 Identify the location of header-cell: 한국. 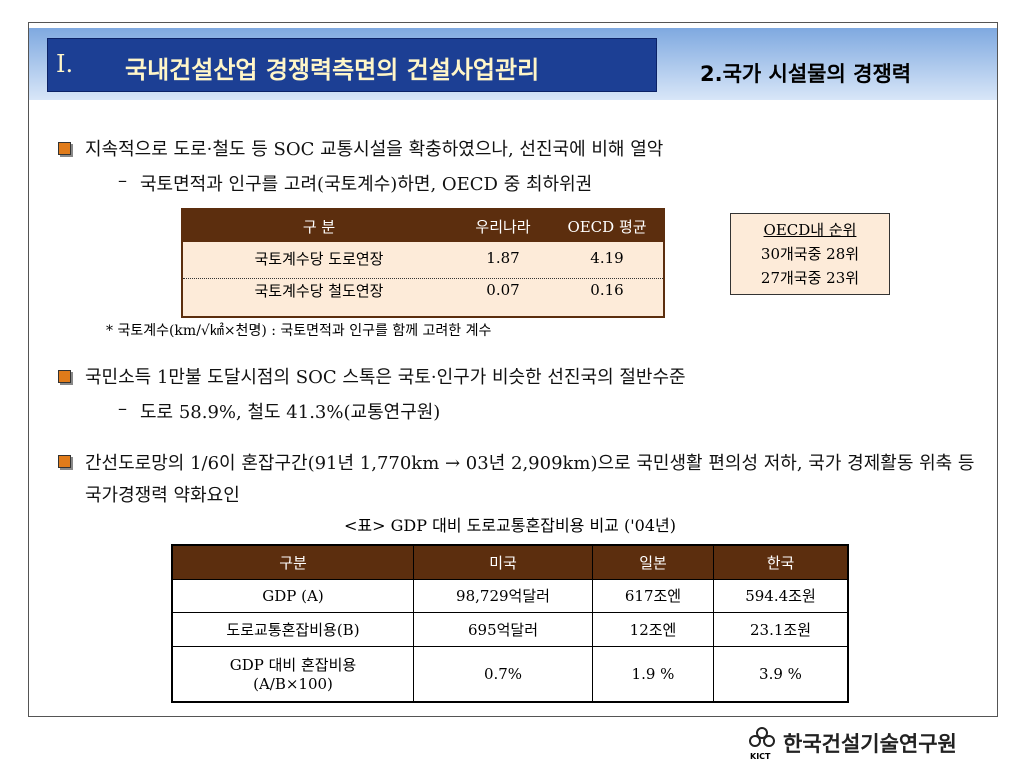
(781, 562).